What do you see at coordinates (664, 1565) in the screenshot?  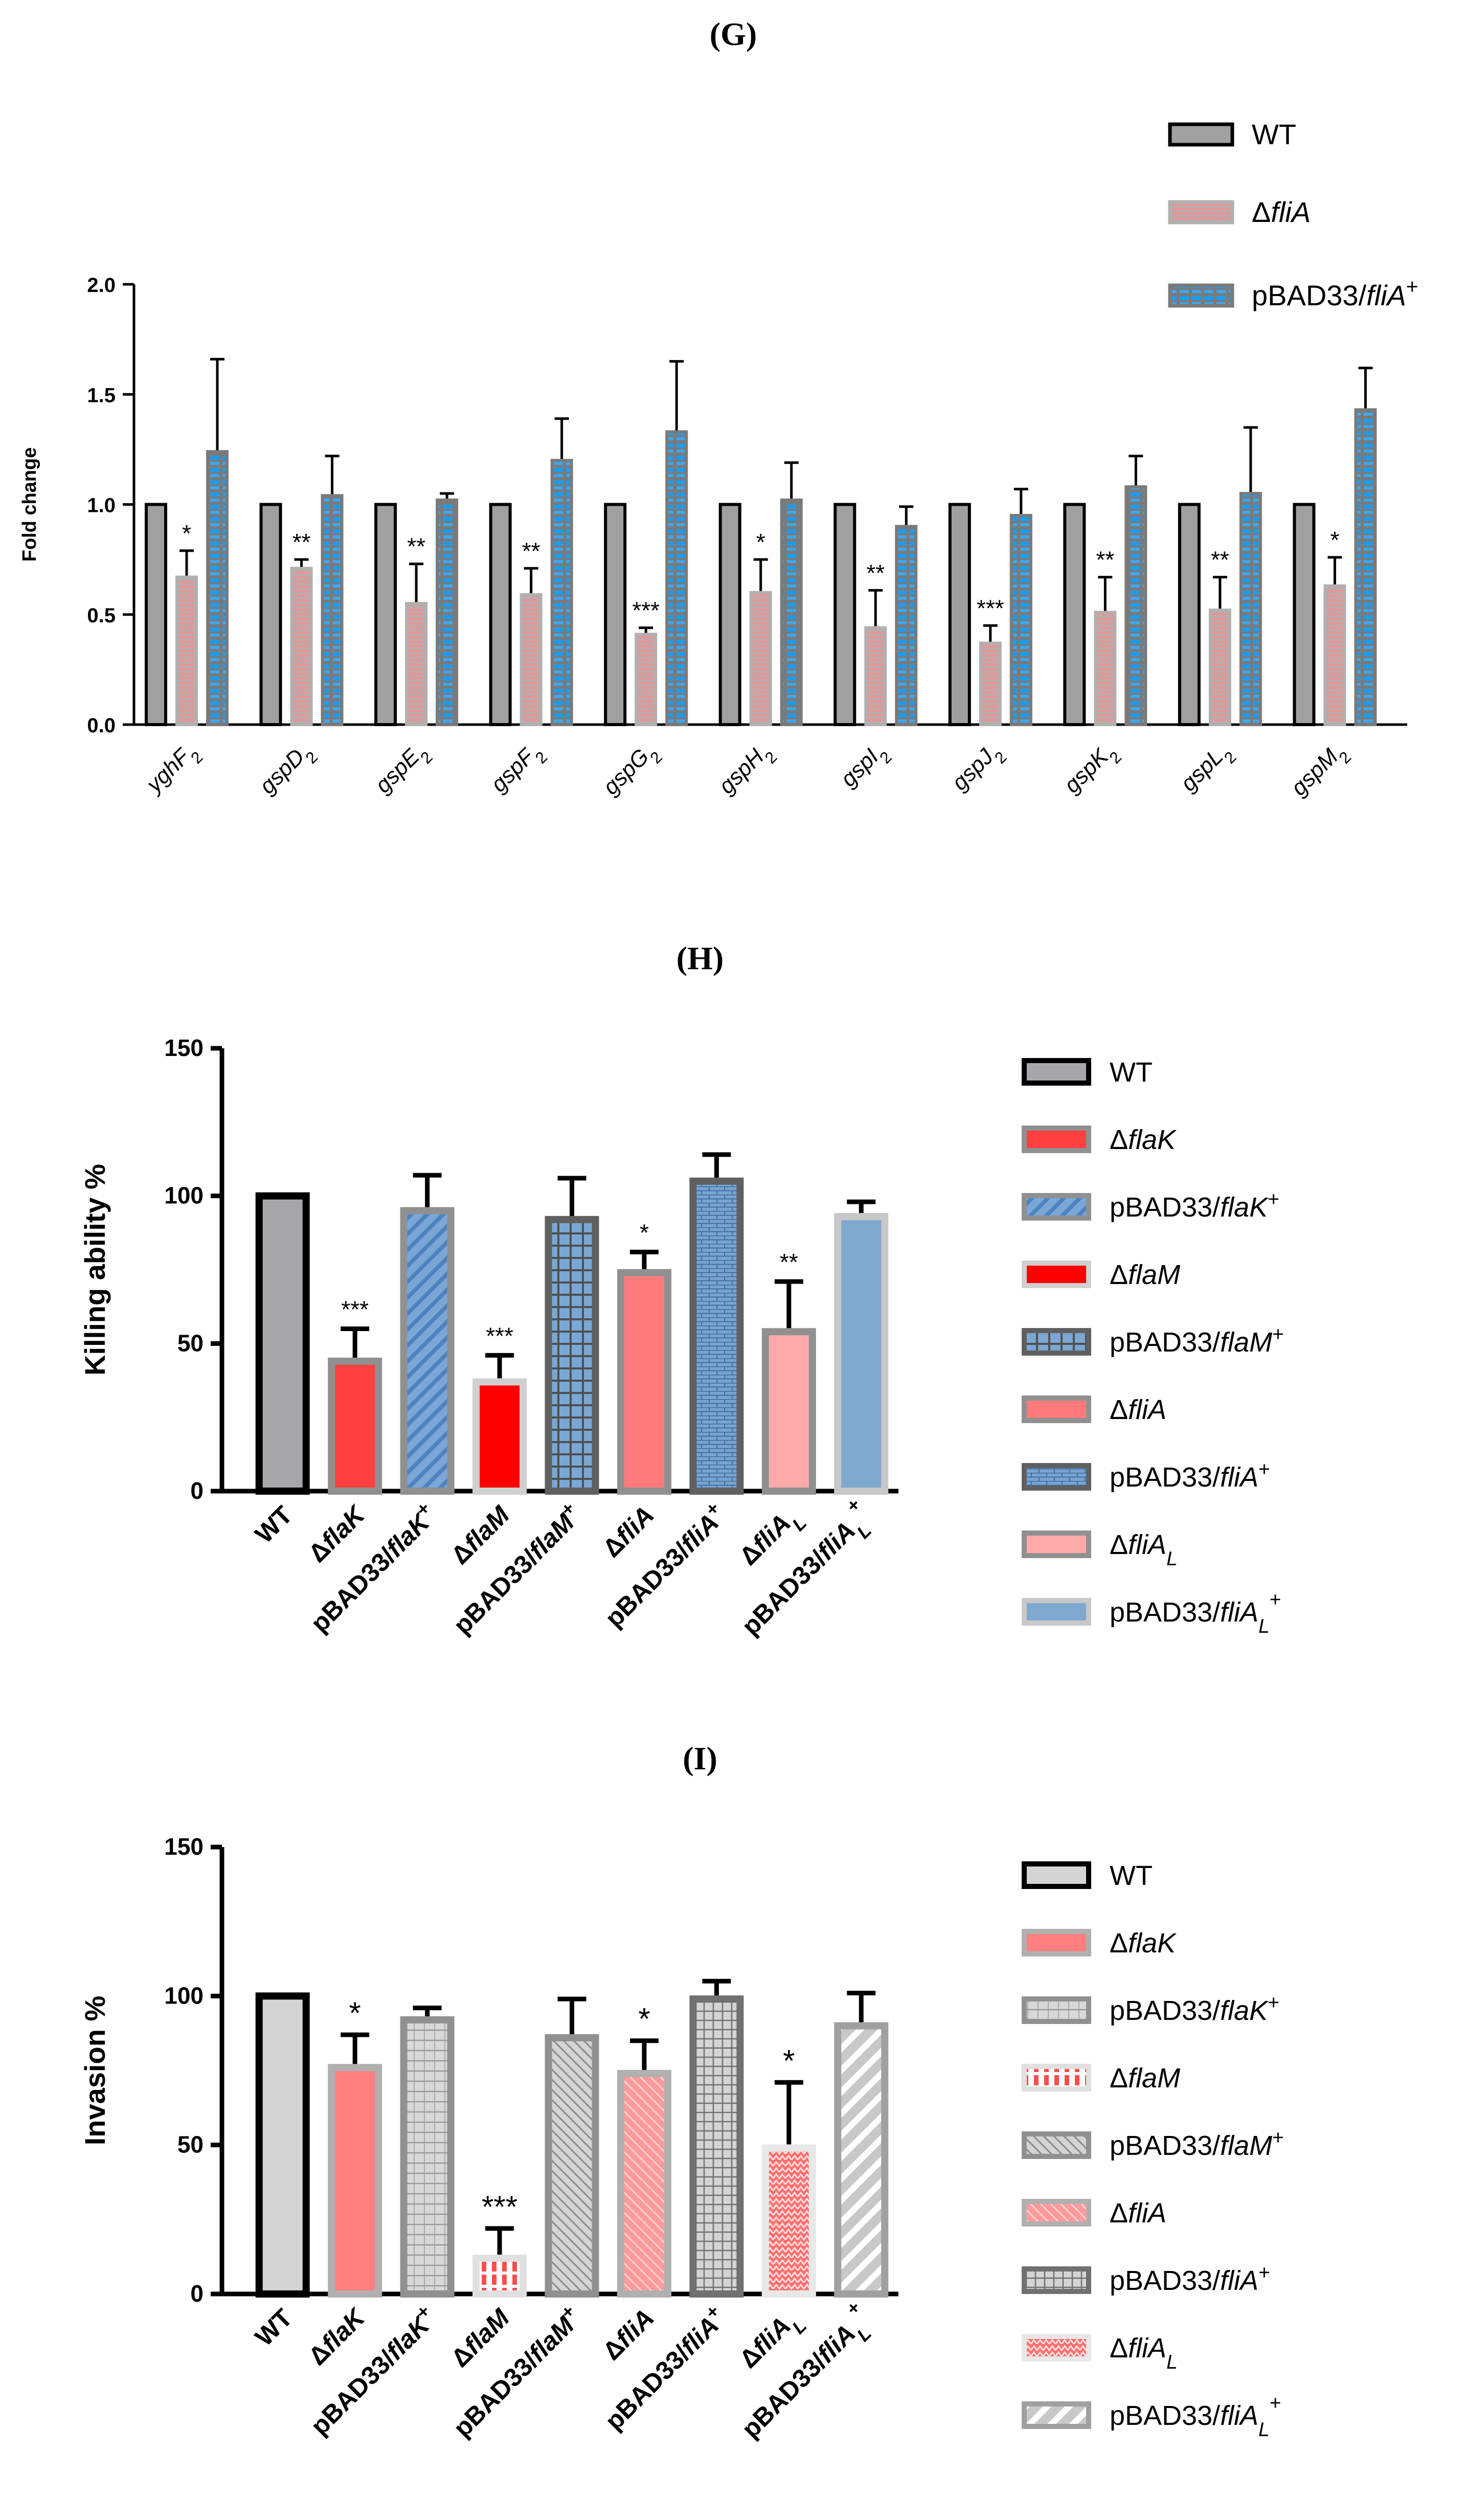 I see `h-category-label: pBAD33/fliA+` at bounding box center [664, 1565].